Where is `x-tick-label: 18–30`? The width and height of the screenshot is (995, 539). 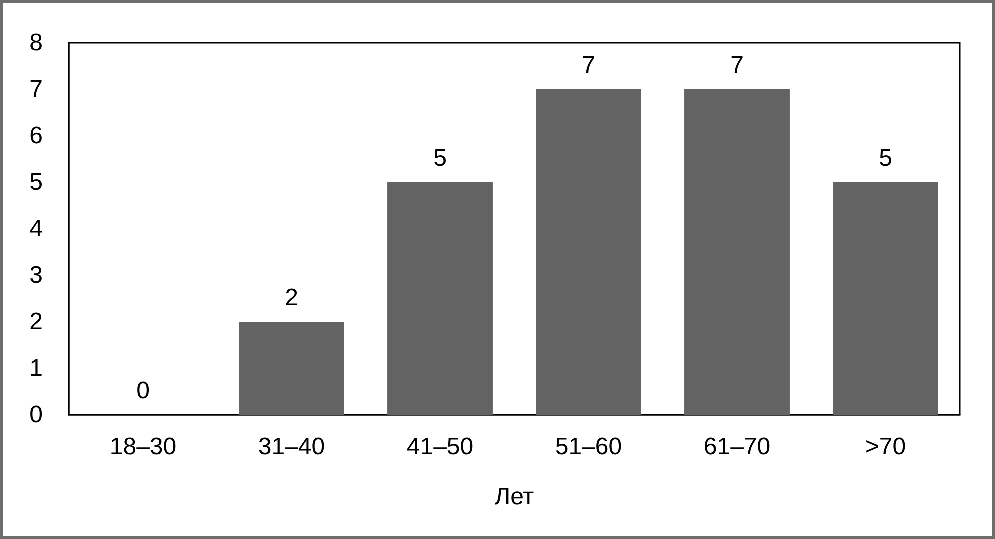
x-tick-label: 18–30 is located at coordinates (143, 447).